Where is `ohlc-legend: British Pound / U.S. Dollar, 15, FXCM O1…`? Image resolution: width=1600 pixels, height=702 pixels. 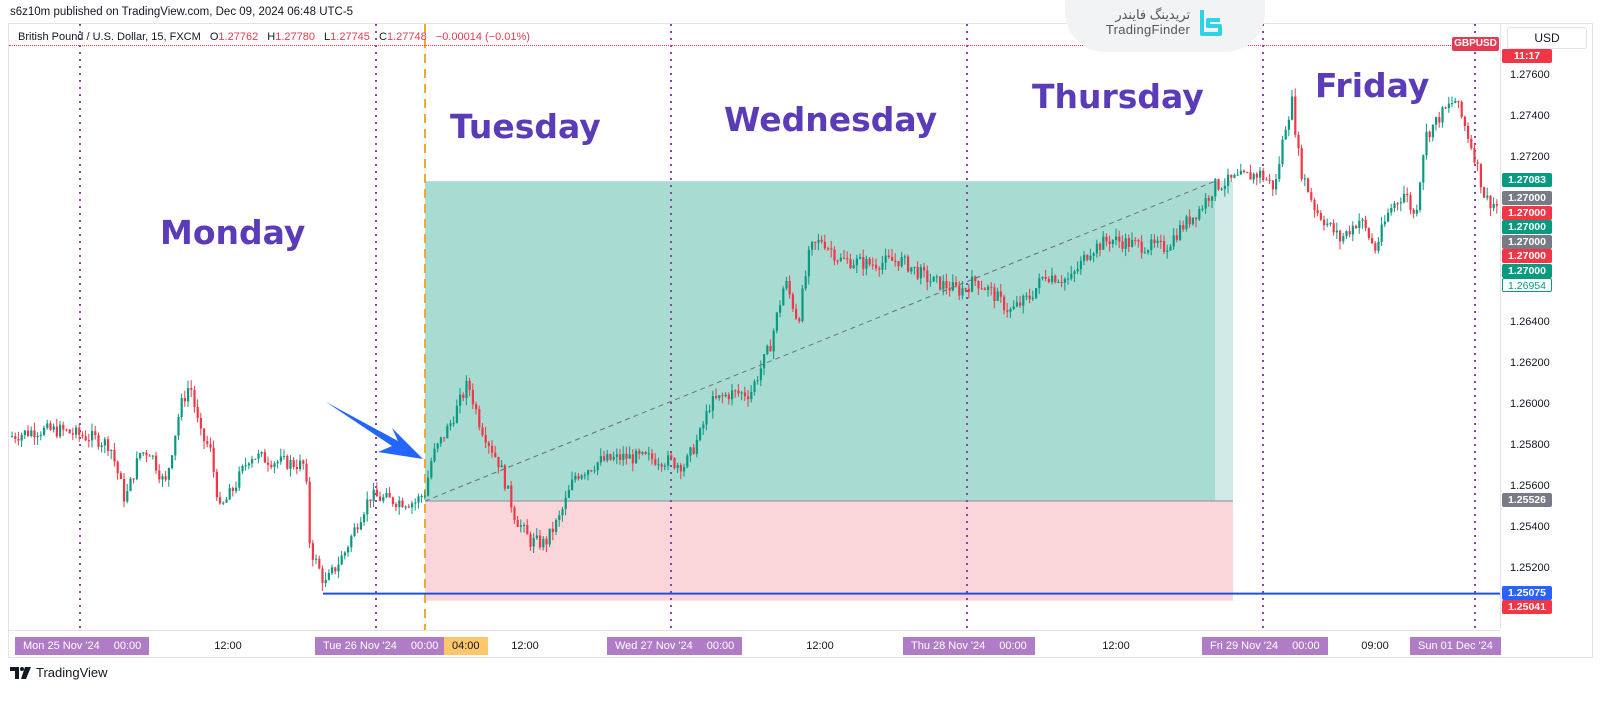
ohlc-legend: British Pound / U.S. Dollar, 15, FXCM O1… is located at coordinates (274, 37).